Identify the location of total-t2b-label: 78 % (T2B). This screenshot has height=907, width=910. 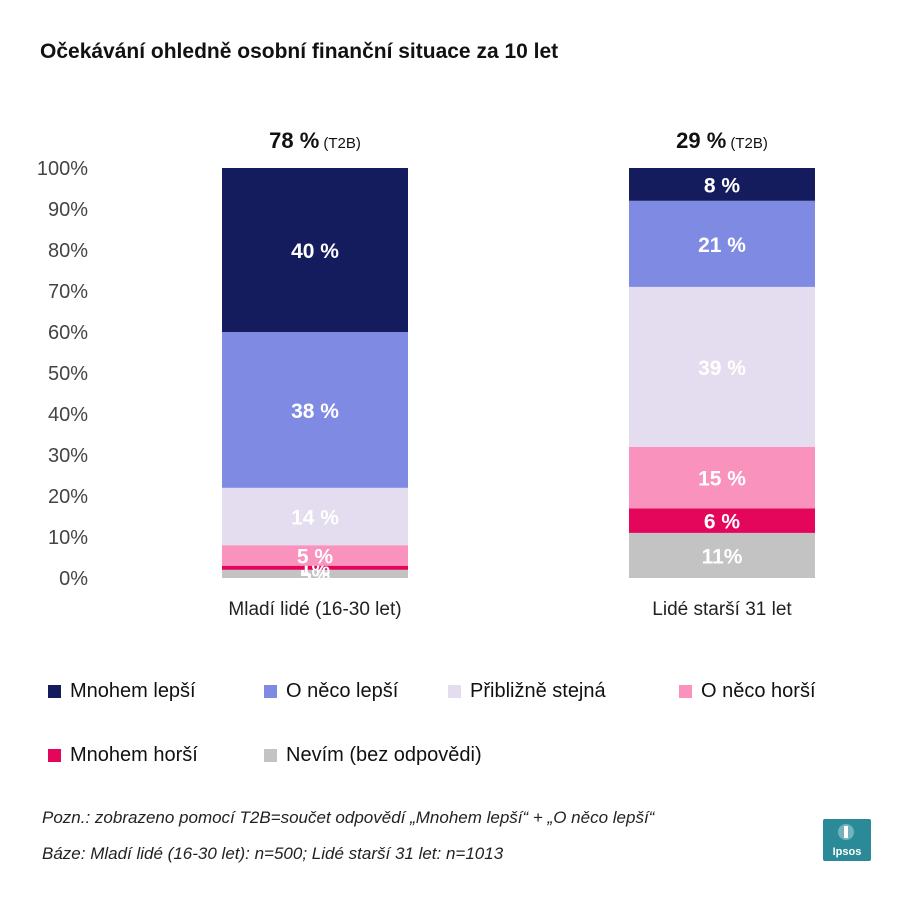
(315, 140).